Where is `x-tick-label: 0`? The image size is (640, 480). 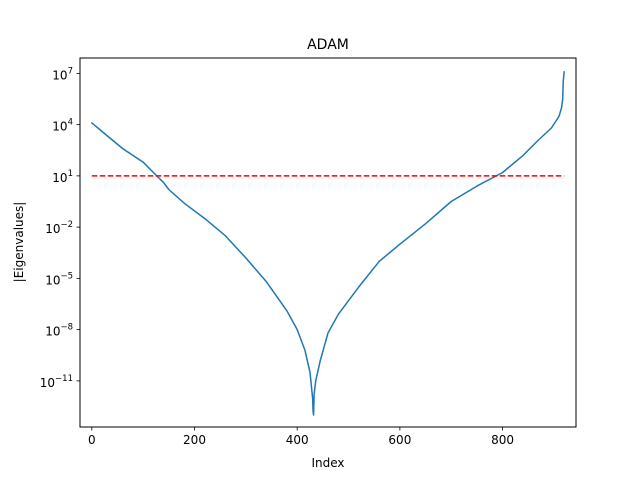 x-tick-label: 0 is located at coordinates (92, 440).